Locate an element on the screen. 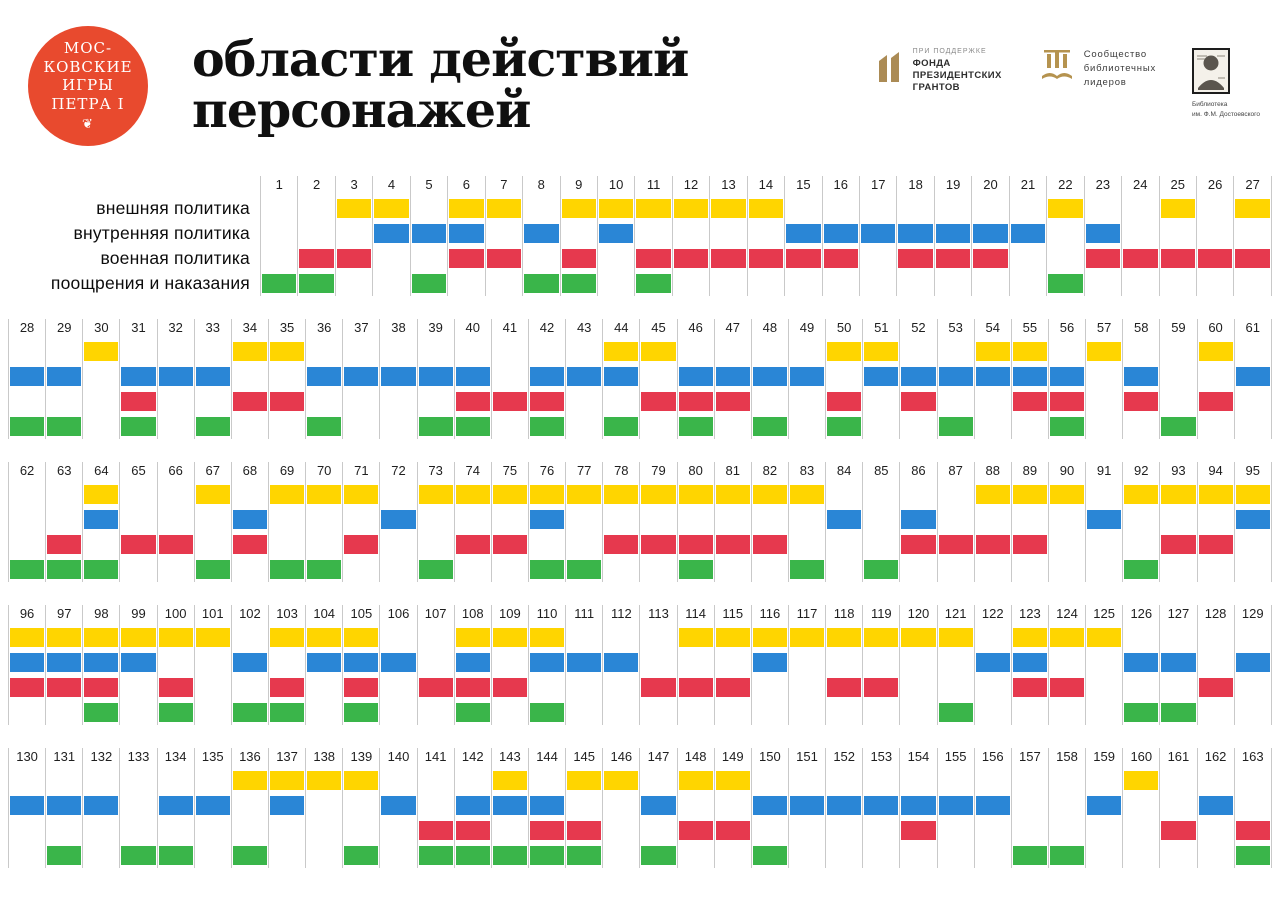  character-column-131: 131 is located at coordinates (63, 808).